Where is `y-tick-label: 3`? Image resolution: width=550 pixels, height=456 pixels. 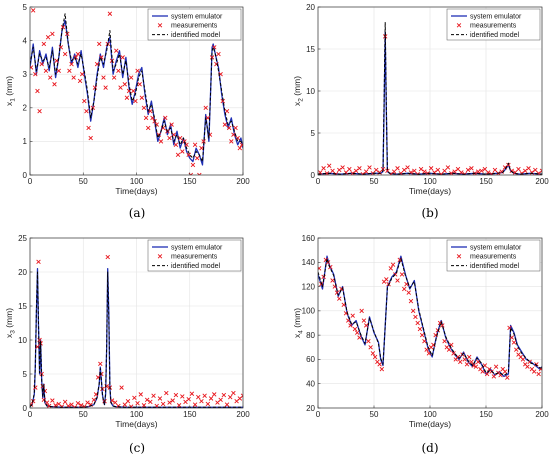
y-tick-label: 3 is located at coordinates (25, 74).